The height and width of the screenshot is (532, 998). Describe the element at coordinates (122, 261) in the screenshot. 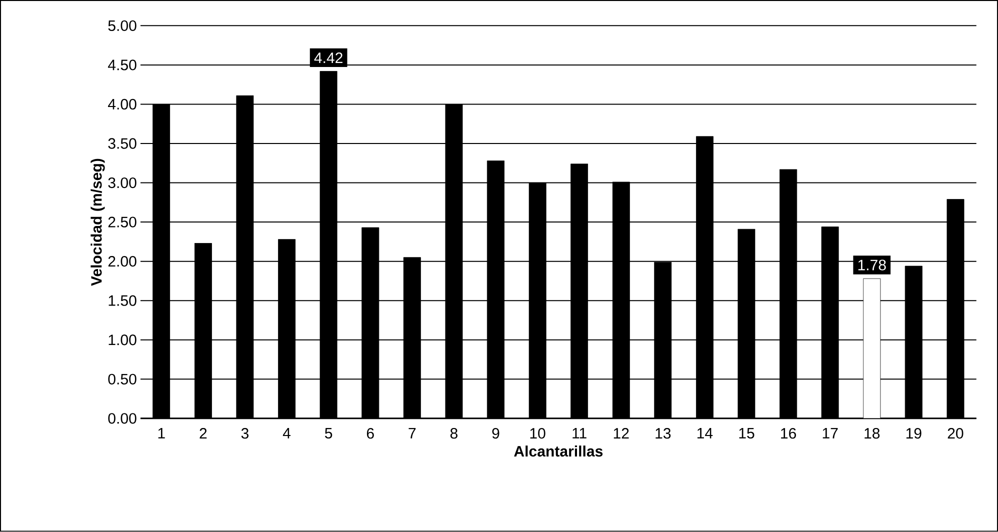

I see `y-tick-label: 2.00` at that location.